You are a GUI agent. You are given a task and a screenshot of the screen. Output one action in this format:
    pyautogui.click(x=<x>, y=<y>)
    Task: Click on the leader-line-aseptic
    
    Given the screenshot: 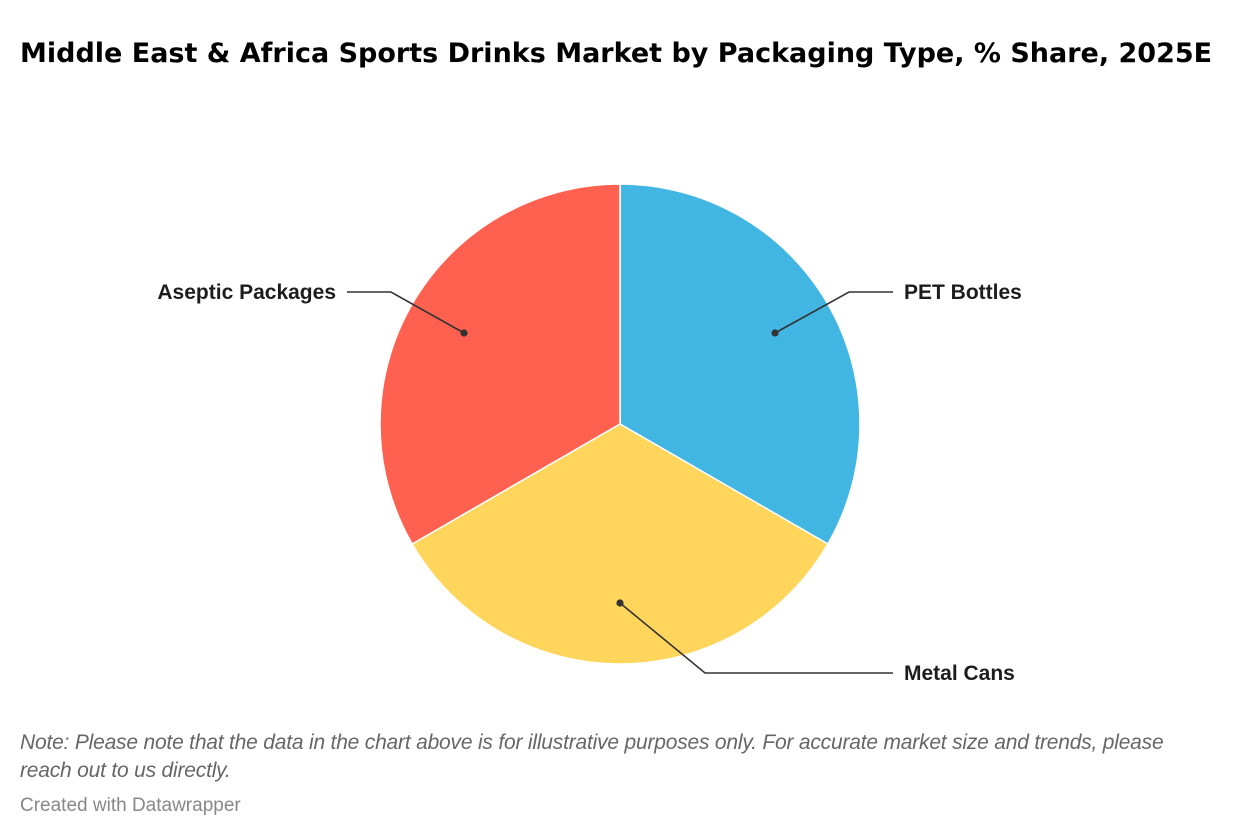 What is the action you would take?
    pyautogui.click(x=406, y=312)
    